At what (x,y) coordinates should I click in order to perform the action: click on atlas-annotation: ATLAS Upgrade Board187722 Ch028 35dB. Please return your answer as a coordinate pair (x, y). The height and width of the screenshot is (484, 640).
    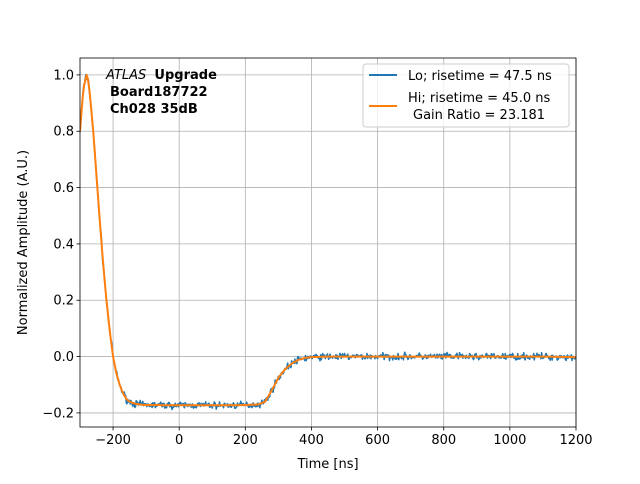
    Looking at the image, I should click on (161, 92).